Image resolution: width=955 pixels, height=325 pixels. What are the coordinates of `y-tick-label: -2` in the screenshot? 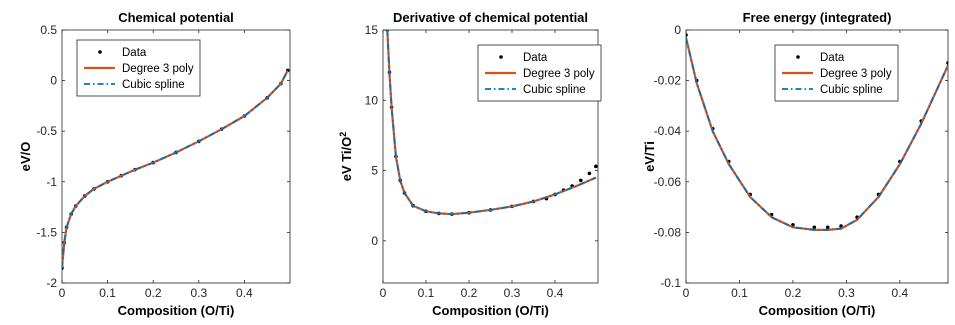 It's located at (51, 283).